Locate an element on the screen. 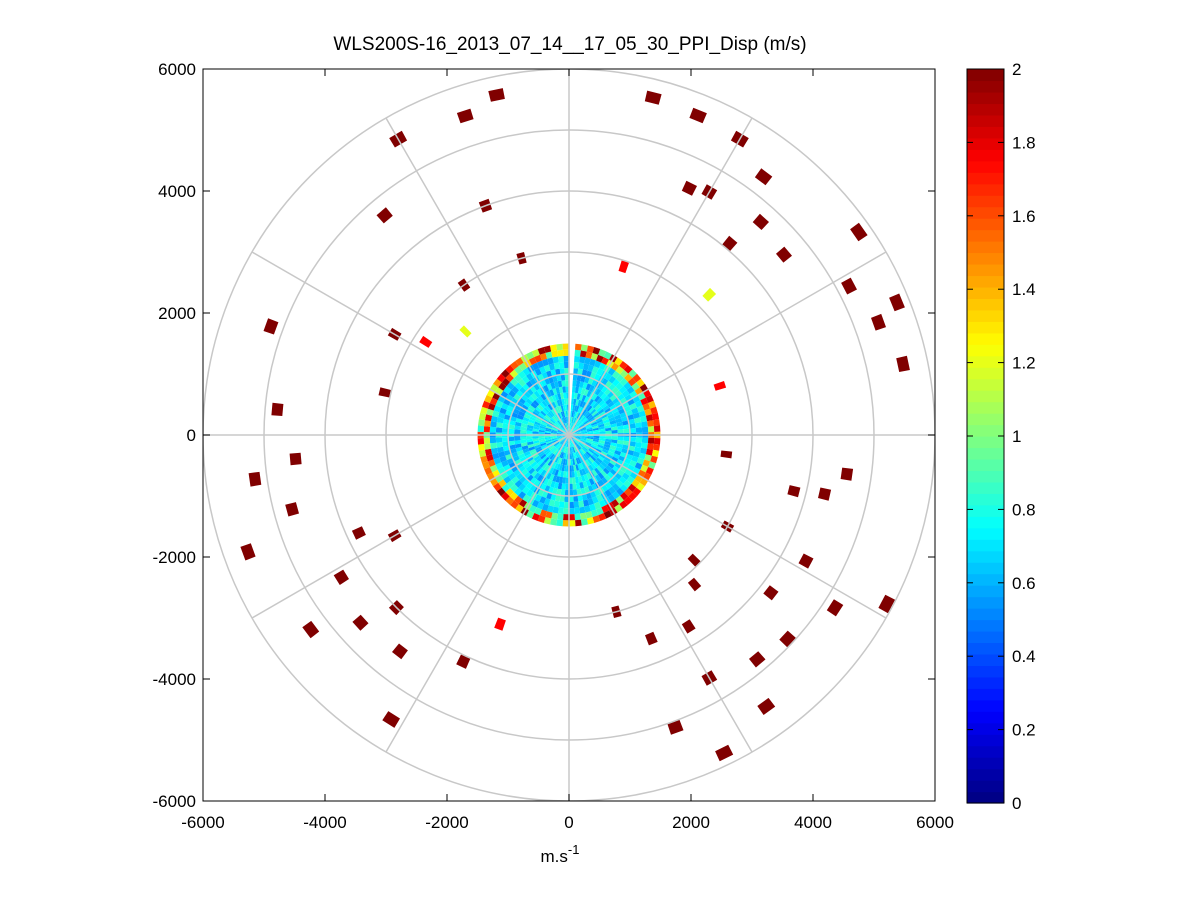  colorbar-tick-label: 0.8 is located at coordinates (1024, 509).